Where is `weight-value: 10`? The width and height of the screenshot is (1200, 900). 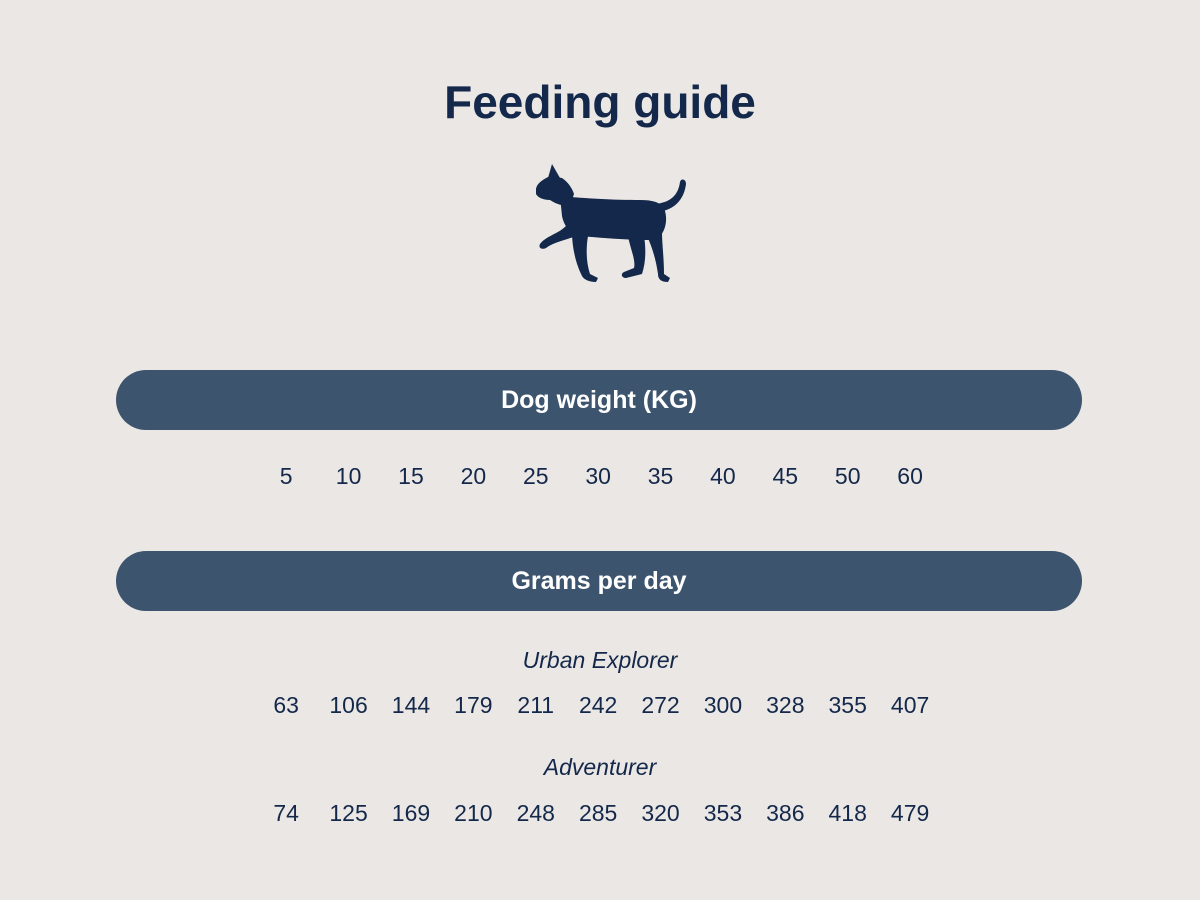
weight-value: 10 is located at coordinates (348, 476).